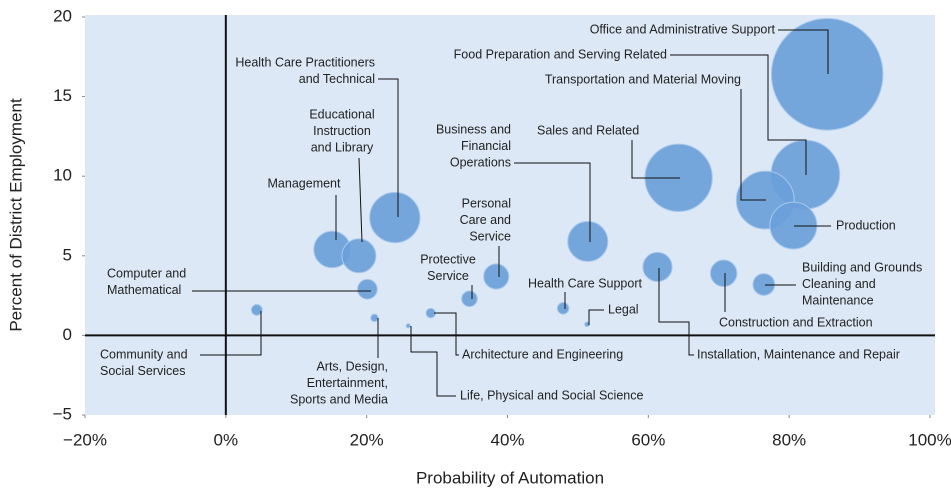 This screenshot has width=951, height=489. Describe the element at coordinates (342, 147) in the screenshot. I see `bubble-label: and Library` at that location.